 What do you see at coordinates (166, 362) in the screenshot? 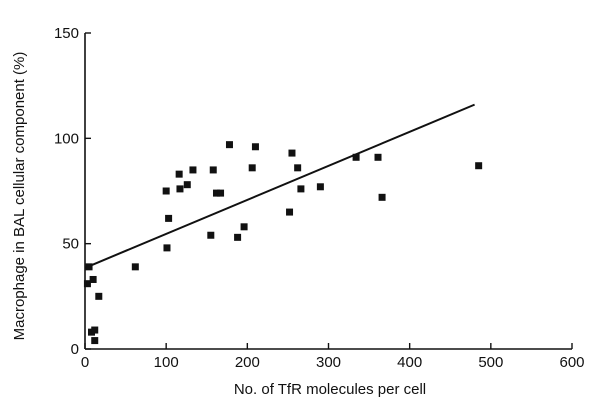
I see `x-tick-label: 100` at bounding box center [166, 362].